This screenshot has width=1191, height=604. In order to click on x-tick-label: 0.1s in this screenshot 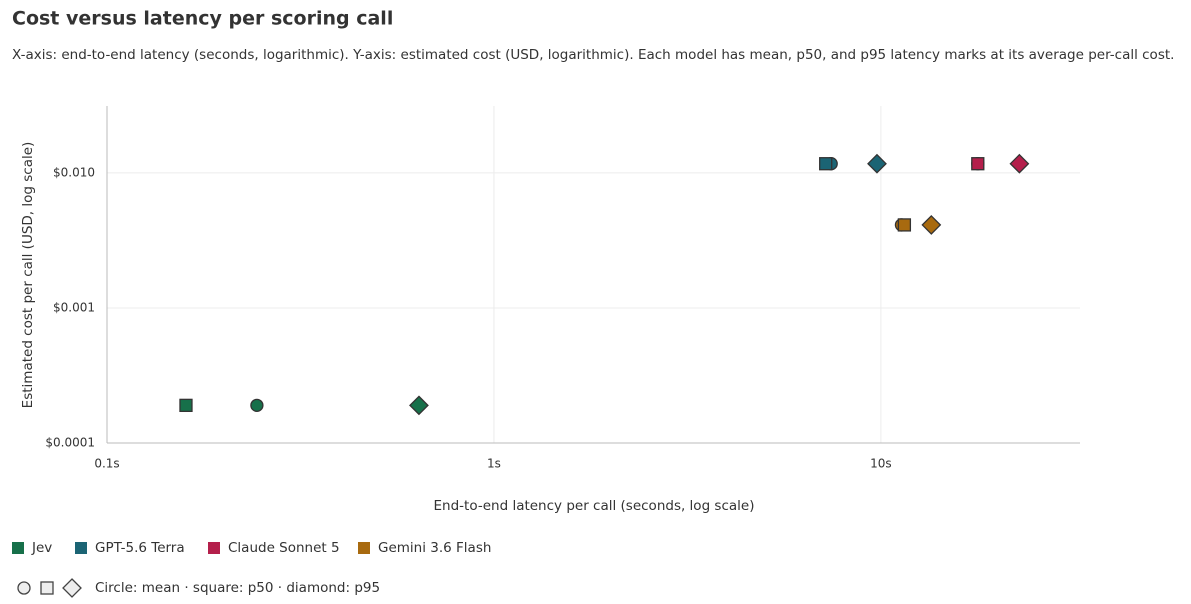, I will do `click(106, 464)`.